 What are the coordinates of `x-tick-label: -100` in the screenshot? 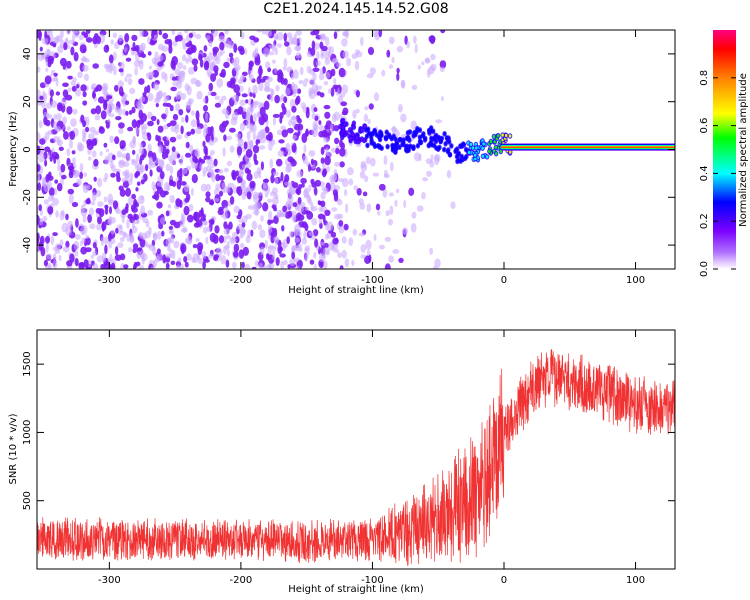 It's located at (372, 280).